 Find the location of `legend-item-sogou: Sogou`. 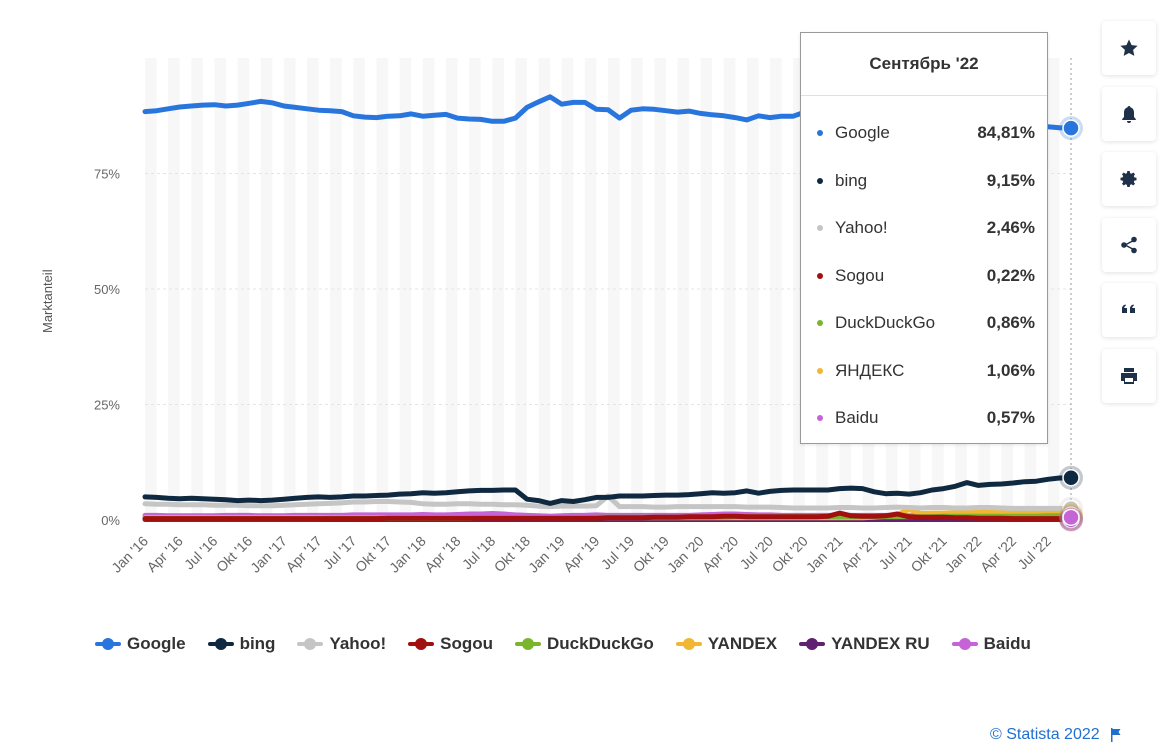

legend-item-sogou: Sogou is located at coordinates (450, 644).